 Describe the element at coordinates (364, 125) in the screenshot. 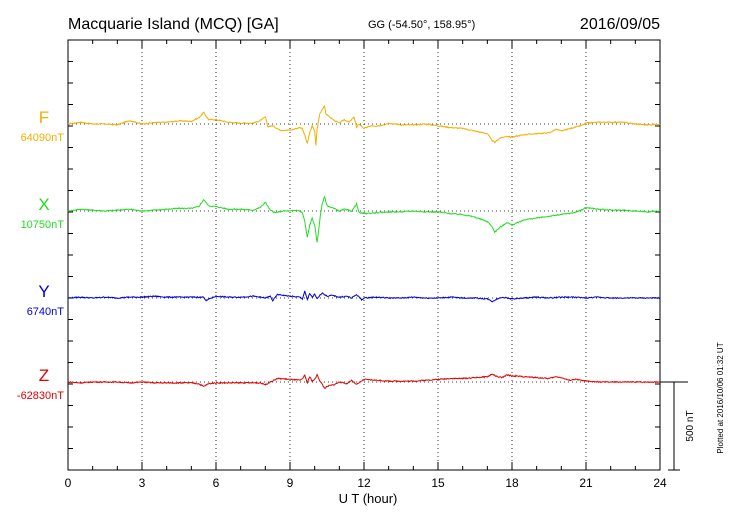

I see `series-line-f` at that location.